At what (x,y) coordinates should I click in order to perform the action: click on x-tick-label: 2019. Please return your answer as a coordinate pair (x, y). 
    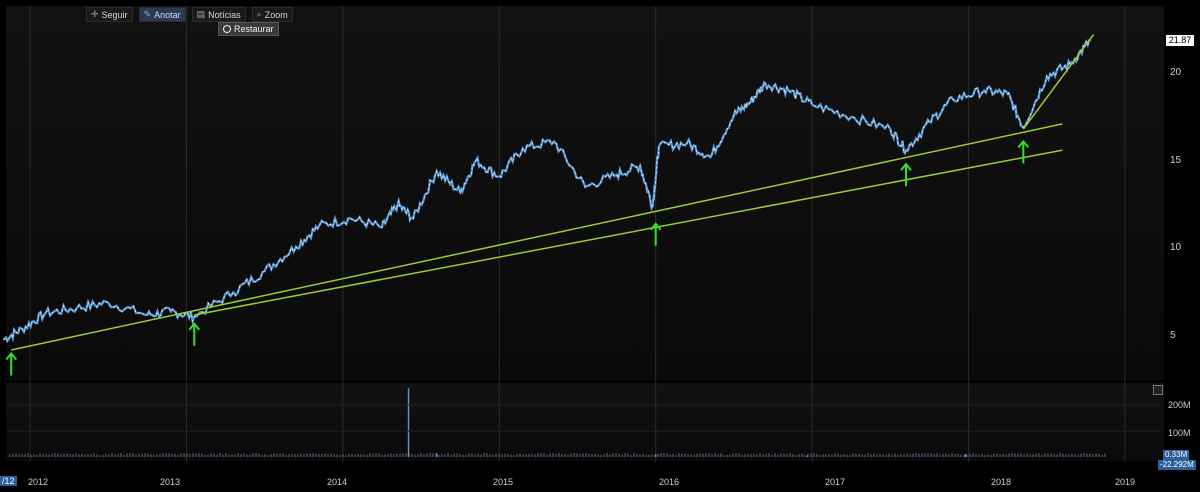
    Looking at the image, I should click on (1125, 482).